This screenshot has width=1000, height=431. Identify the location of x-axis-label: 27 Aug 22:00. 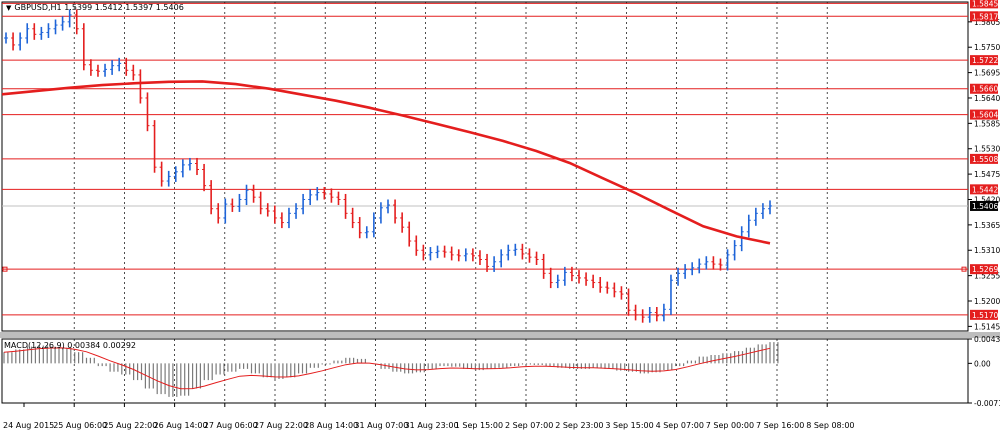
(281, 425).